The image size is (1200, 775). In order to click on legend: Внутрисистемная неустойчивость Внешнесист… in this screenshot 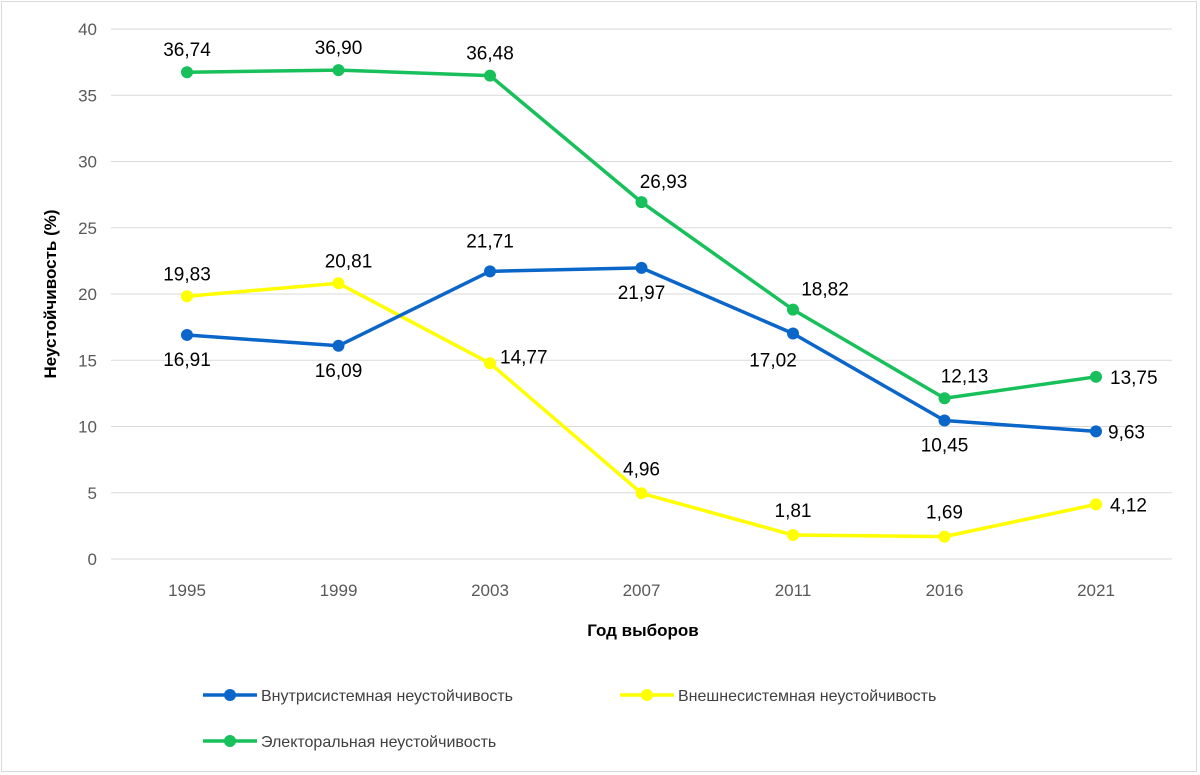, I will do `click(569, 719)`.